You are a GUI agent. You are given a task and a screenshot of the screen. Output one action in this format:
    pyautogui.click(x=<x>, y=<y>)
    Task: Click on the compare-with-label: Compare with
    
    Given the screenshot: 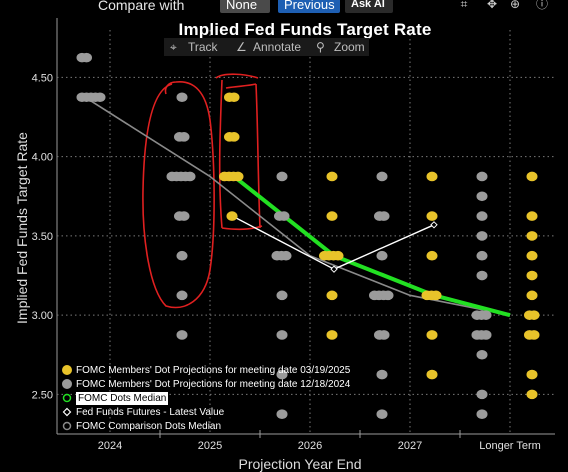 What is the action you would take?
    pyautogui.click(x=141, y=6)
    